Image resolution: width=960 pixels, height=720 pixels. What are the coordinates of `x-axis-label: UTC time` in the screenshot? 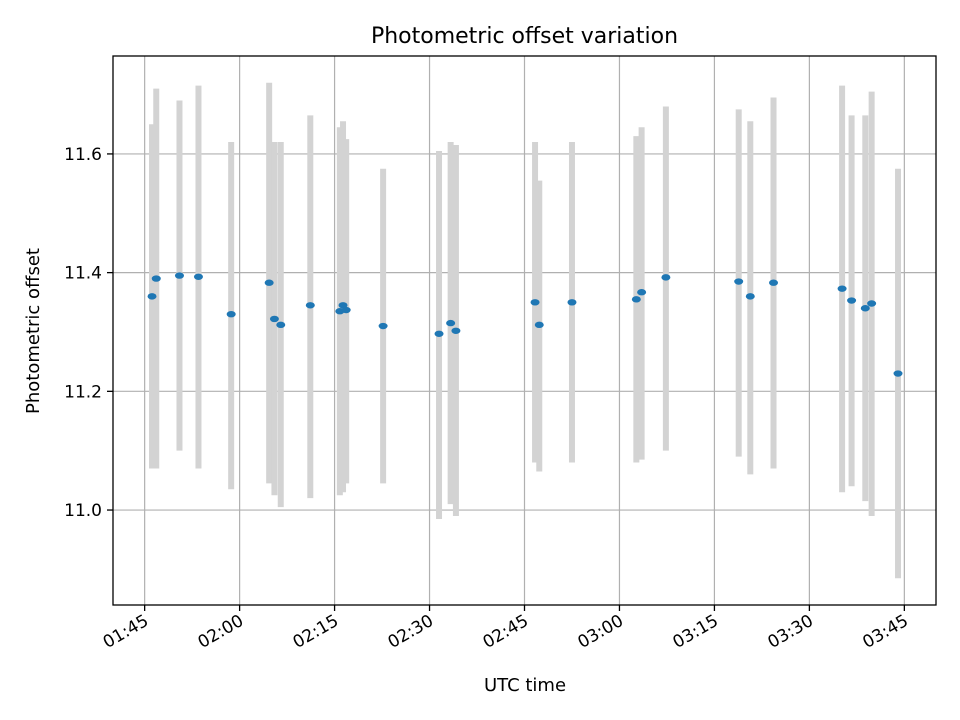 It's located at (525, 685).